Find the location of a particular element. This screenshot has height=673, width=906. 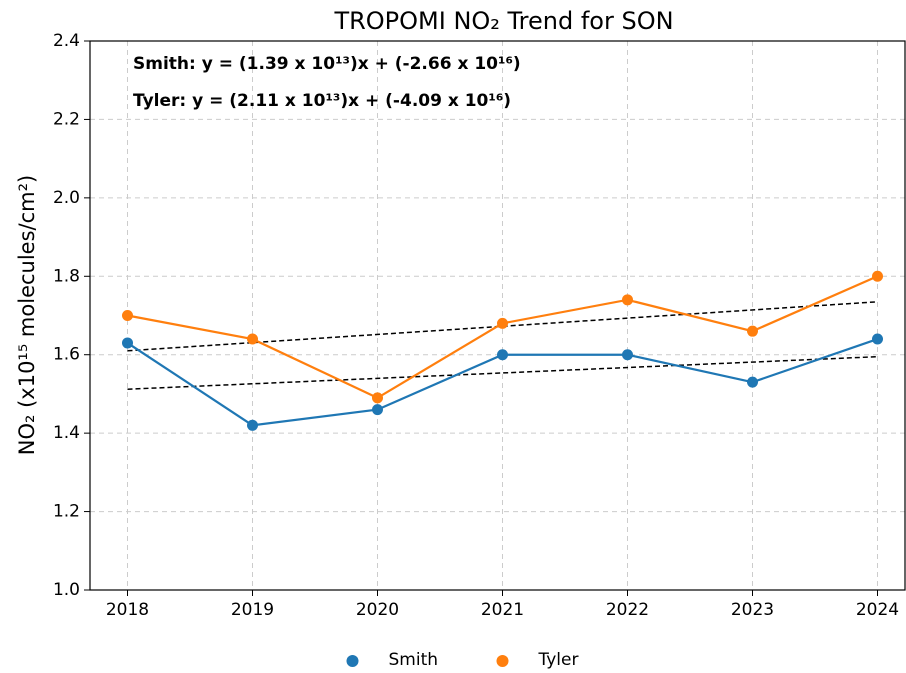

chart-title: TROPOMI NO₂ Trend for SON is located at coordinates (503, 21).